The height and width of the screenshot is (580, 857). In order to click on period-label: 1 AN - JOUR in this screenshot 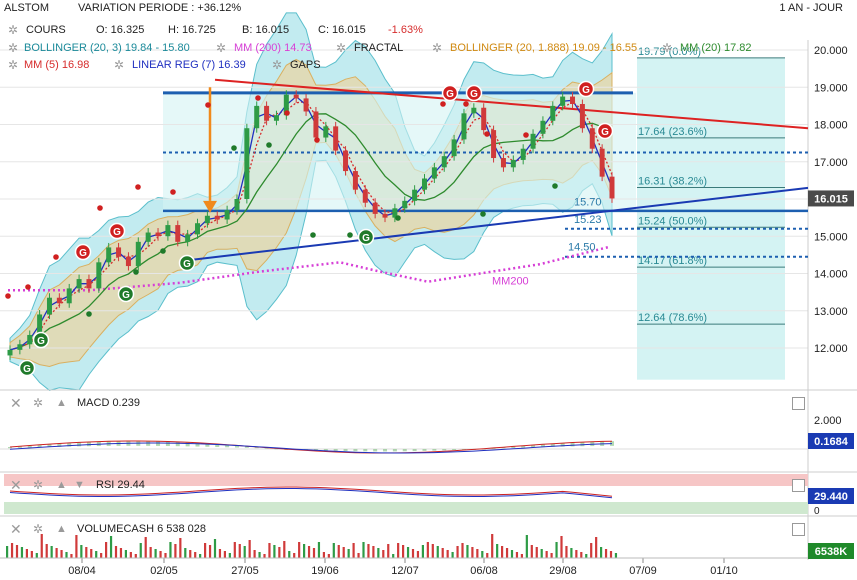, I will do `click(811, 8)`.